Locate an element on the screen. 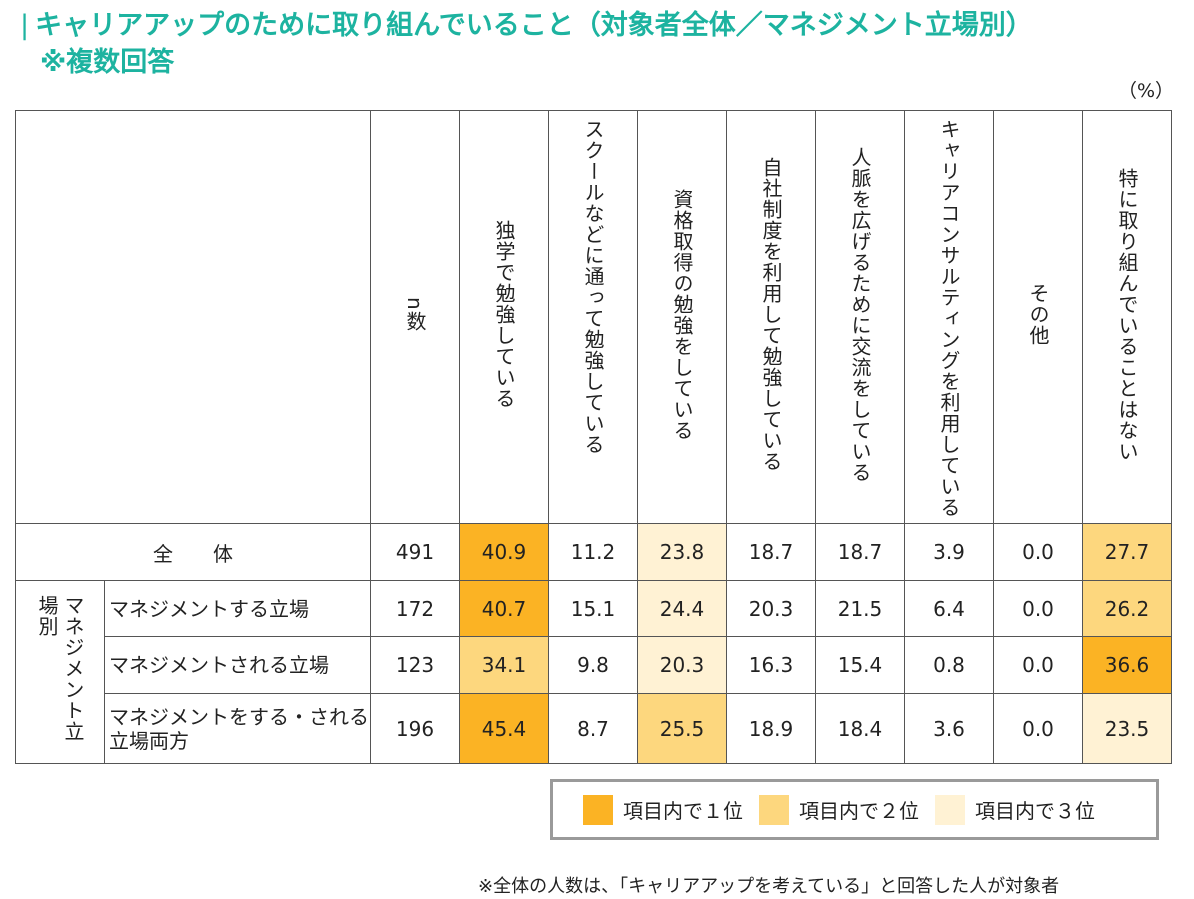 This screenshot has width=1194, height=899. group-row-label: マネジメントされる立場 is located at coordinates (237, 665).